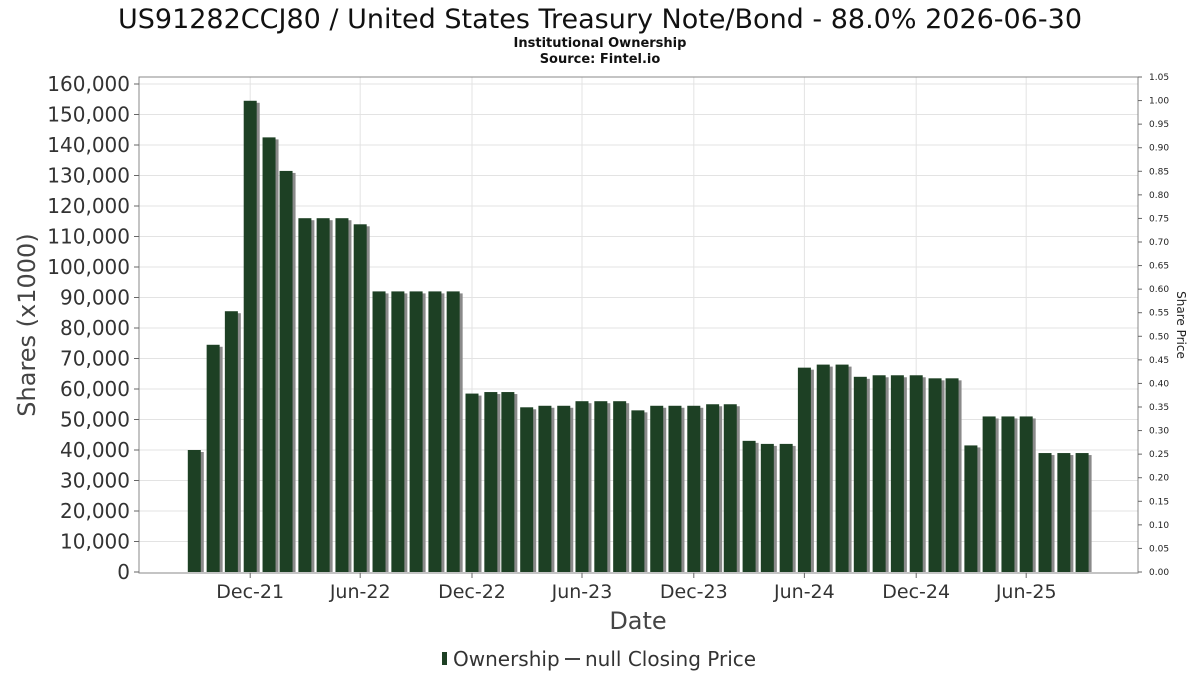 The height and width of the screenshot is (675, 1200). Describe the element at coordinates (1159, 172) in the screenshot. I see `y2-tick-label: 0.85` at that location.